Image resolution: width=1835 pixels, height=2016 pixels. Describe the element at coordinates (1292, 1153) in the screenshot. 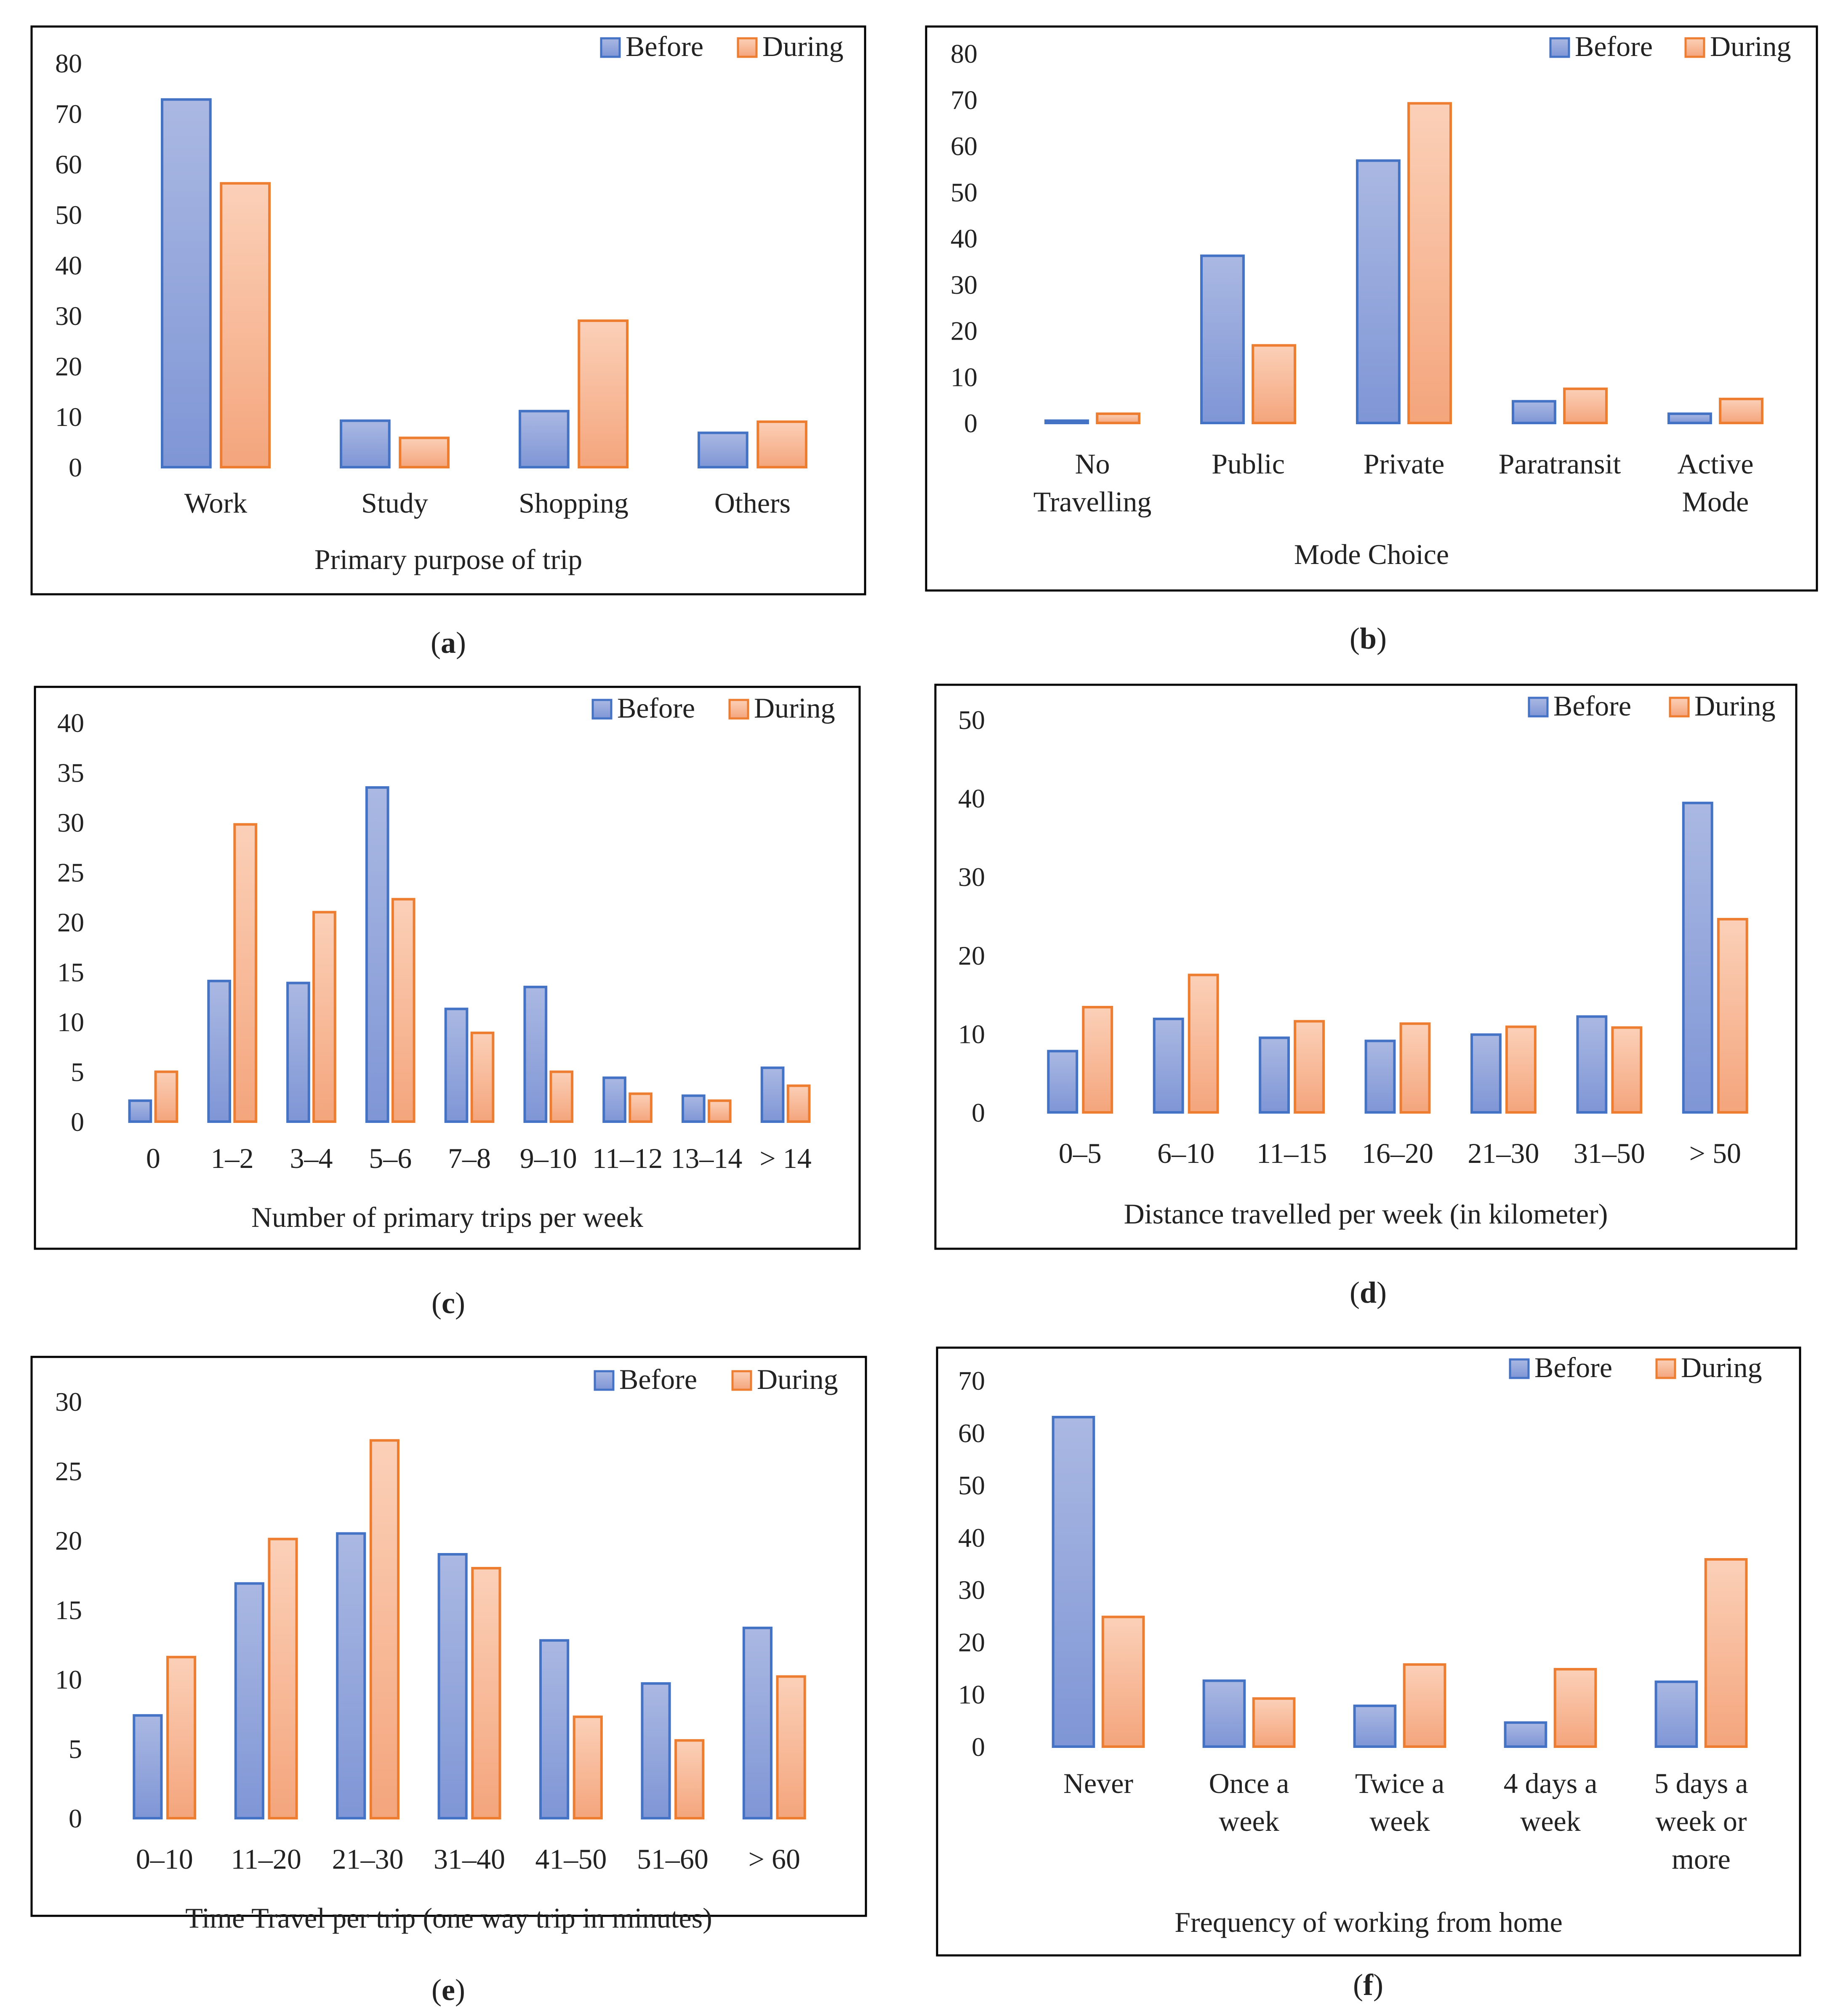

I see `x-category-label: 11–15` at that location.